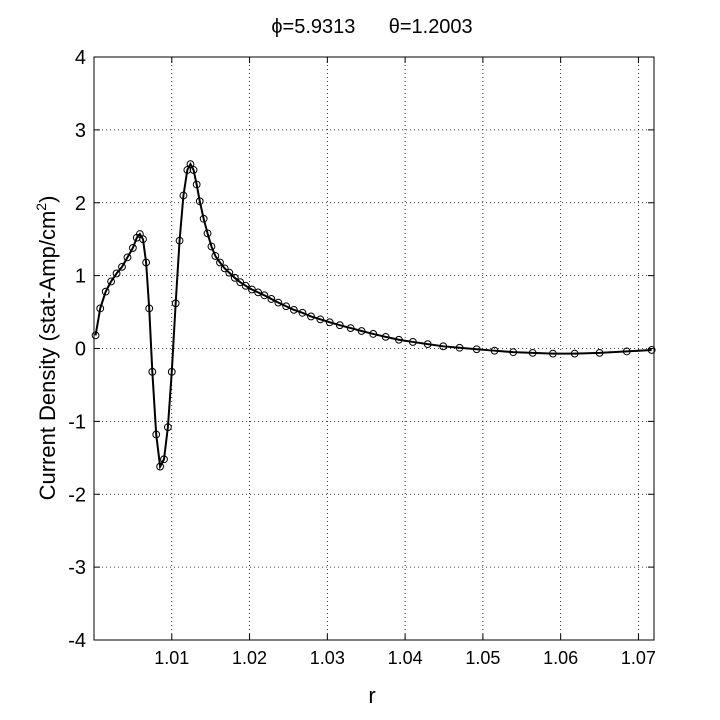  What do you see at coordinates (371, 695) in the screenshot?
I see `x-axis-label: r` at bounding box center [371, 695].